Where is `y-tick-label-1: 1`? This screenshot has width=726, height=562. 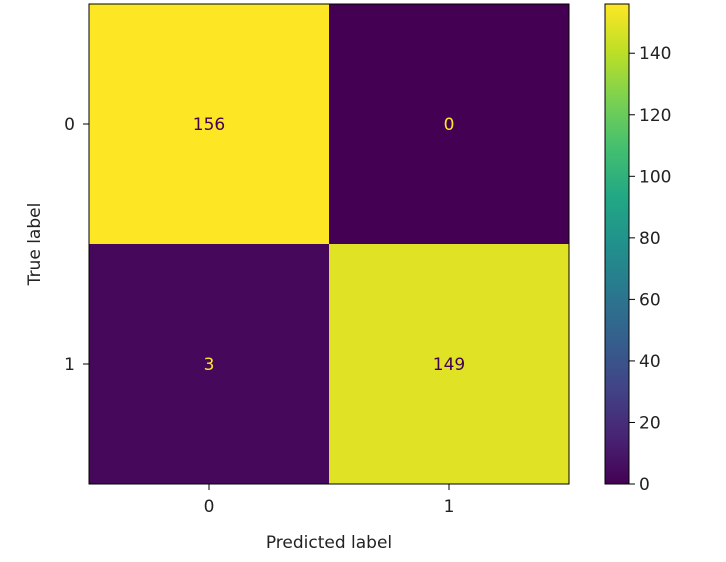 y-tick-label-1: 1 is located at coordinates (69, 365).